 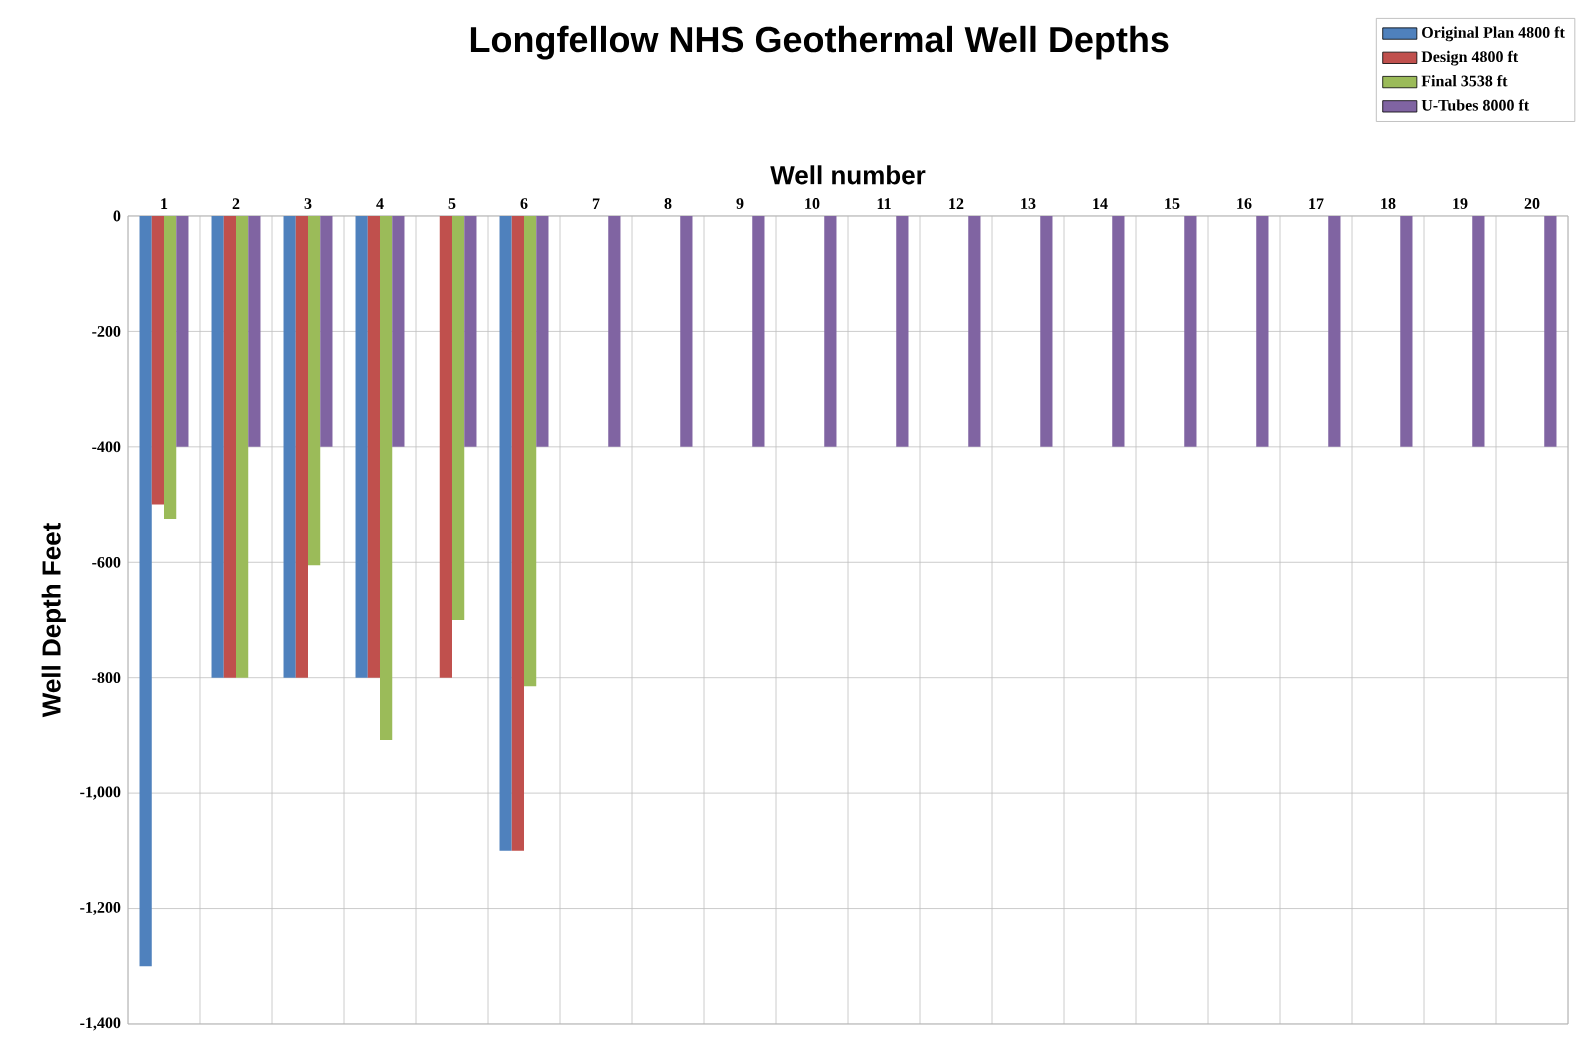 I want to click on x-tick-label: 13, so click(x=1028, y=203).